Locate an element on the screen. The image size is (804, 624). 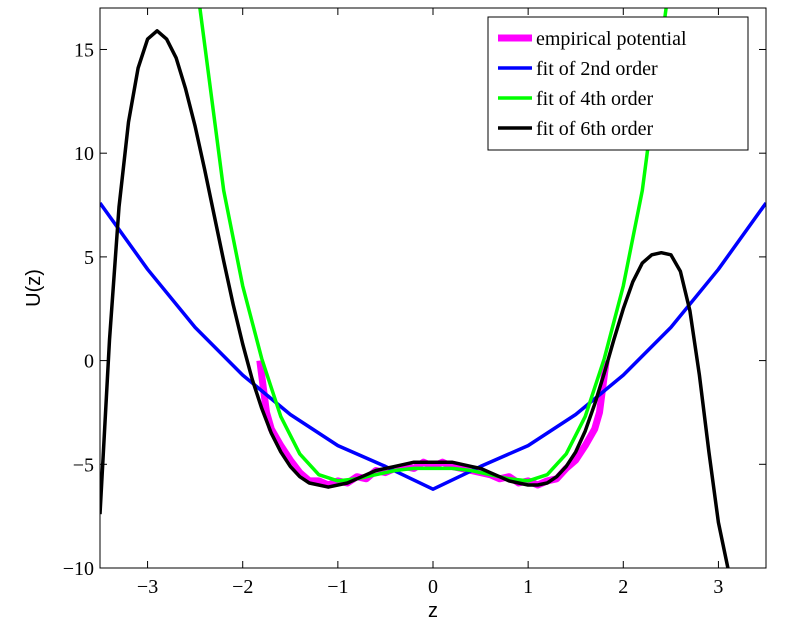
legend-label: fit of 6th order is located at coordinates (595, 129).